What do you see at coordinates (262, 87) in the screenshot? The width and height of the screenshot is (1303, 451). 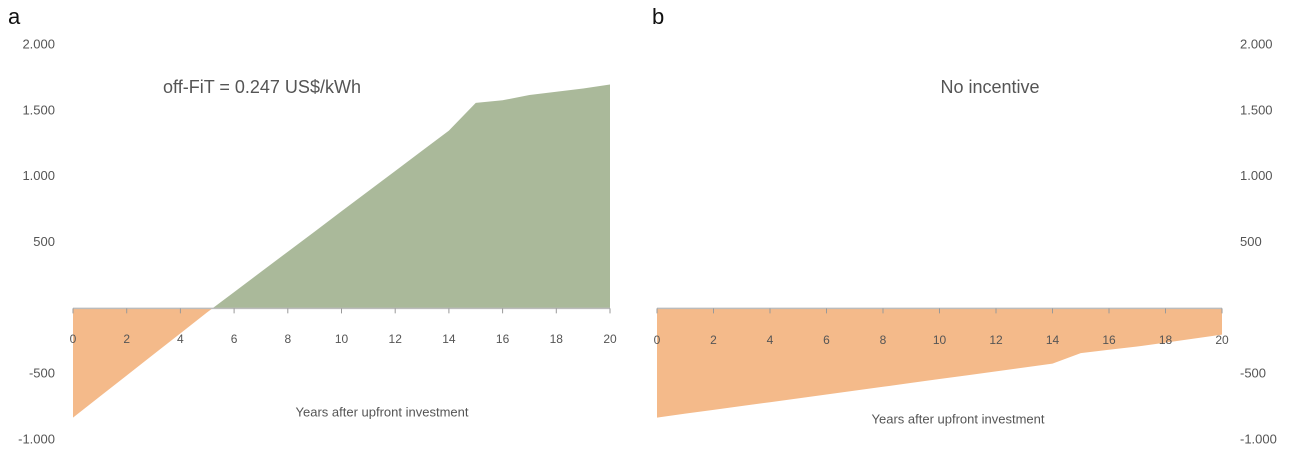 I see `annotation: off-FiT = 0.247 US$/kWh` at bounding box center [262, 87].